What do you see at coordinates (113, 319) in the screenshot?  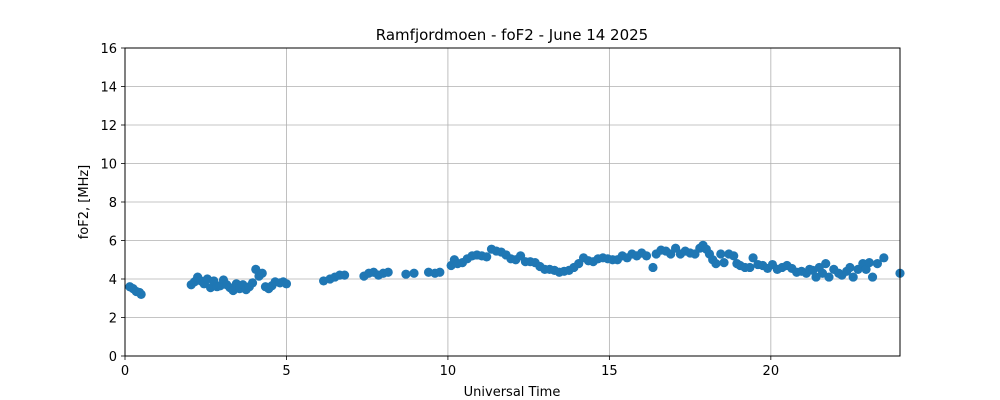 I see `y-tick-label: 2` at bounding box center [113, 319].